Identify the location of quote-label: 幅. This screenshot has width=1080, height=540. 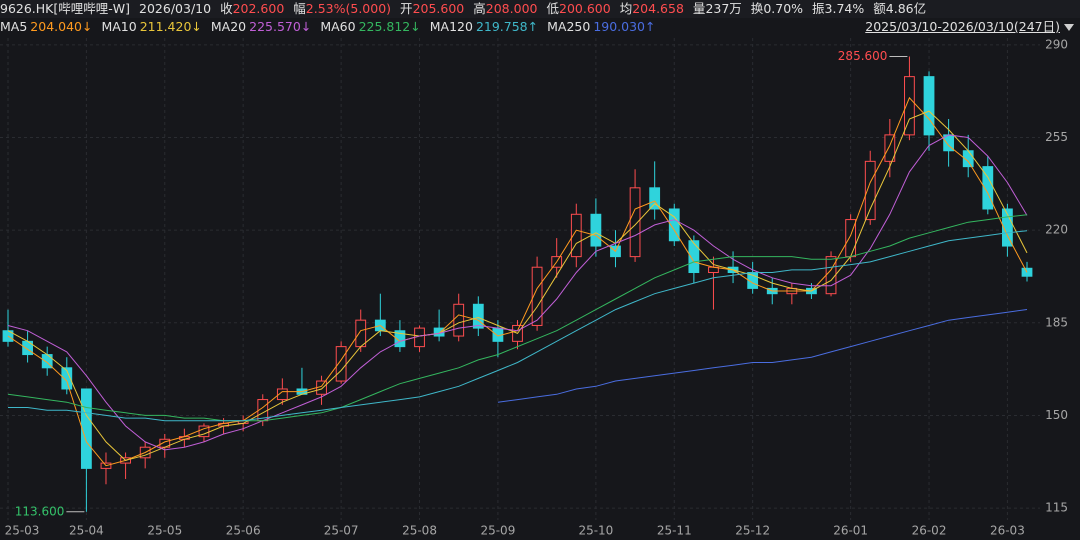
(299, 8).